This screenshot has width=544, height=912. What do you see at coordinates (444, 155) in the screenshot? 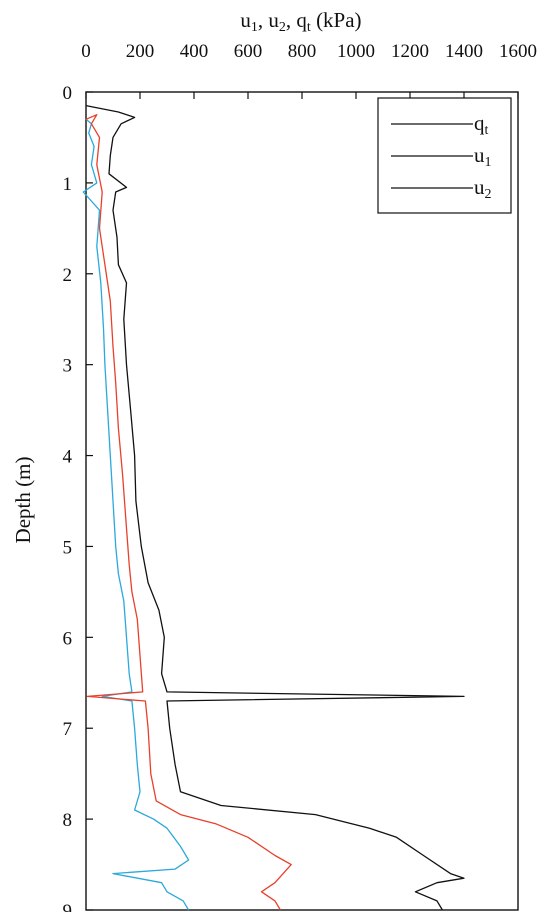
I see `legend: qt u1 u2` at bounding box center [444, 155].